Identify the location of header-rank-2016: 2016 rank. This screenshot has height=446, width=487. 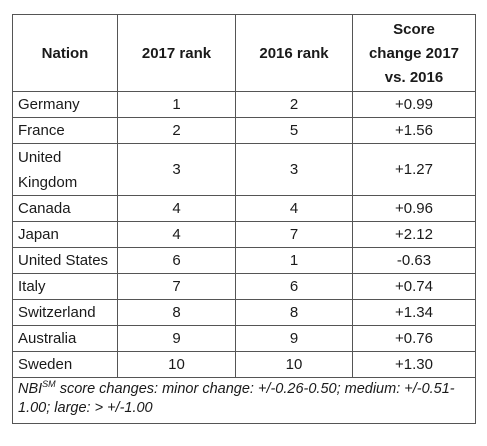
(294, 53).